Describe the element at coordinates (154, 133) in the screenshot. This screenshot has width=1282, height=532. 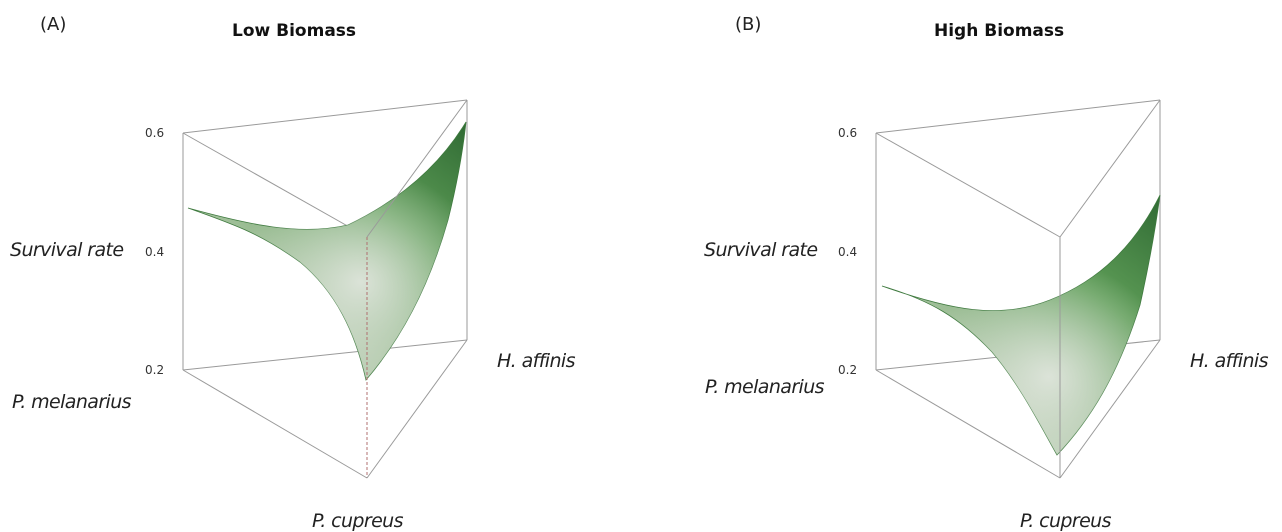
I see `panel-a-ztick-0: 0.6` at that location.